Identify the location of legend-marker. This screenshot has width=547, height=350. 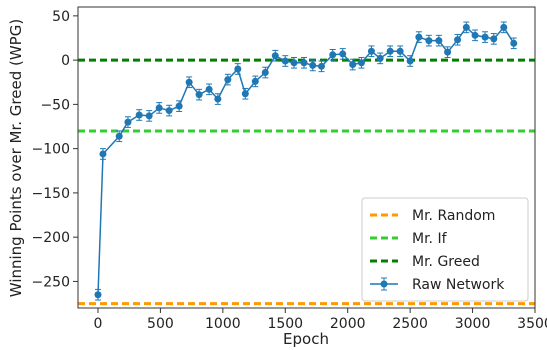
(384, 284).